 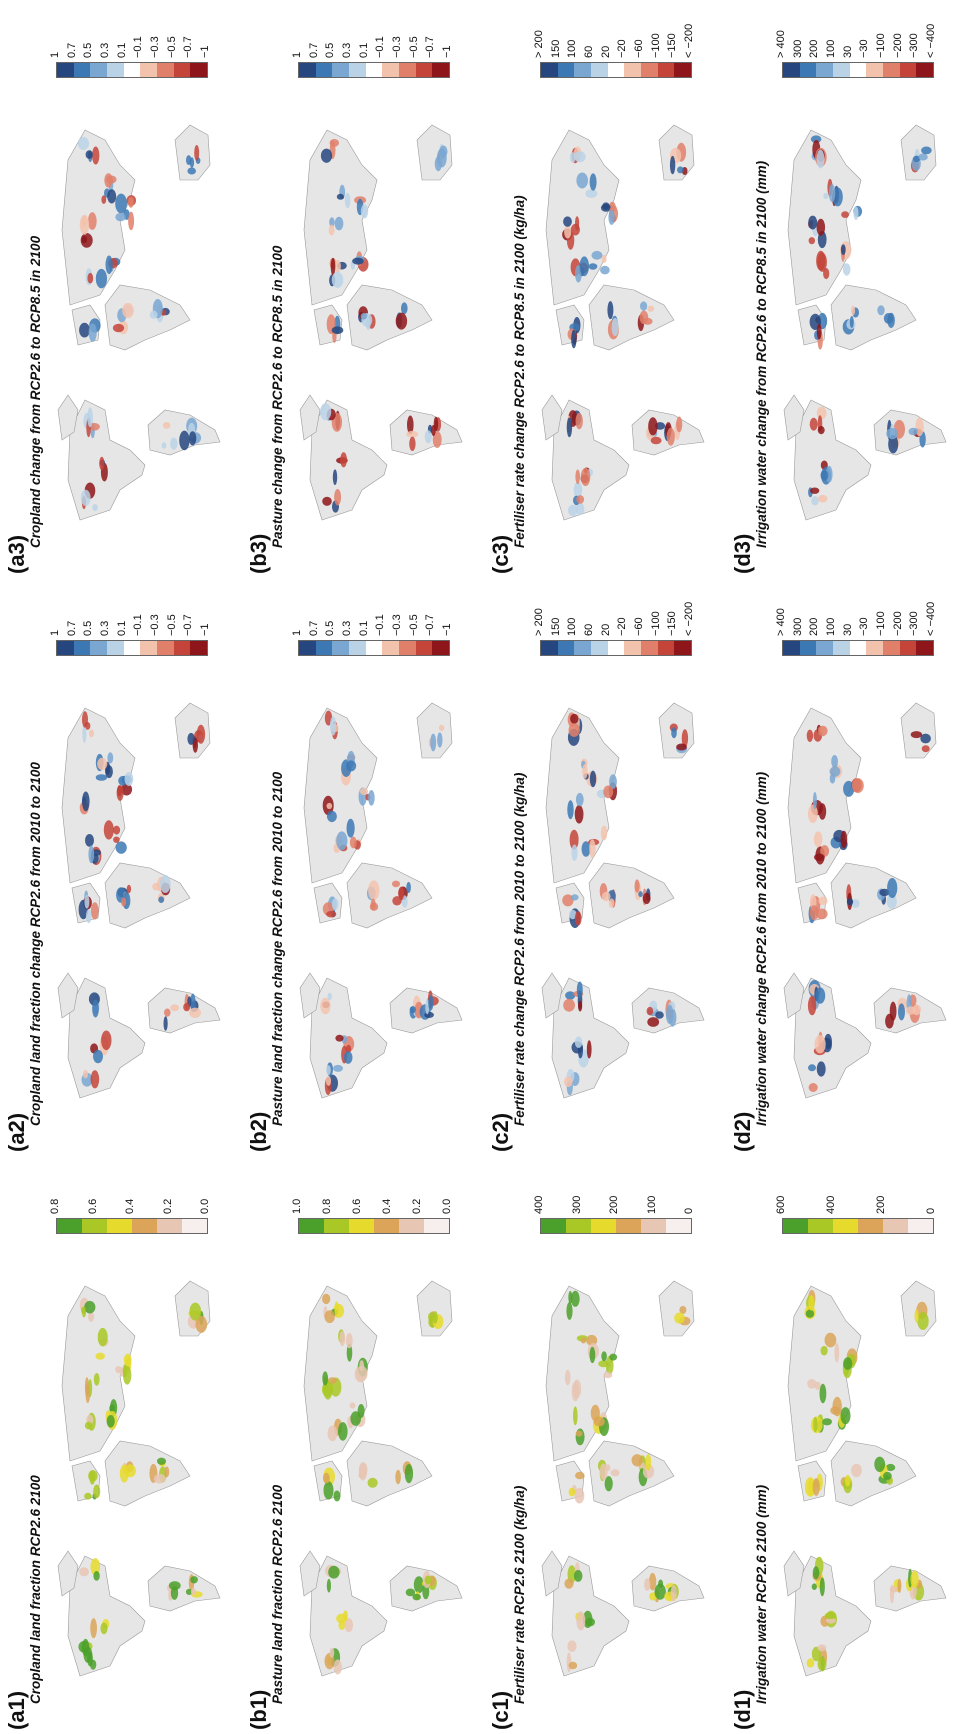 I want to click on panel-label: (c1), so click(x=500, y=1710).